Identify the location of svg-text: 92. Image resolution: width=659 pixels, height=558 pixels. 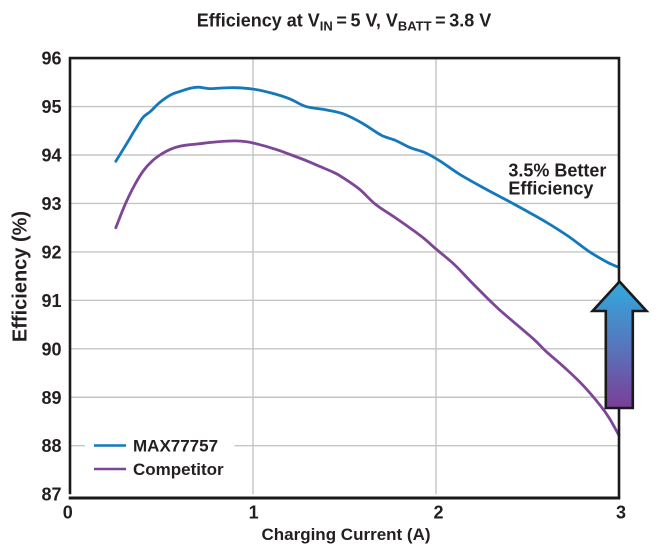
(51, 252).